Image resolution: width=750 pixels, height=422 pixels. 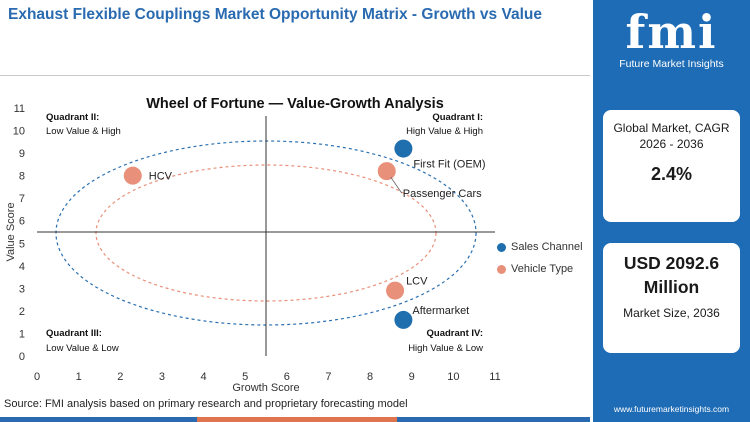 I want to click on legend-item-sales-channel: Sales Channel, so click(x=540, y=247).